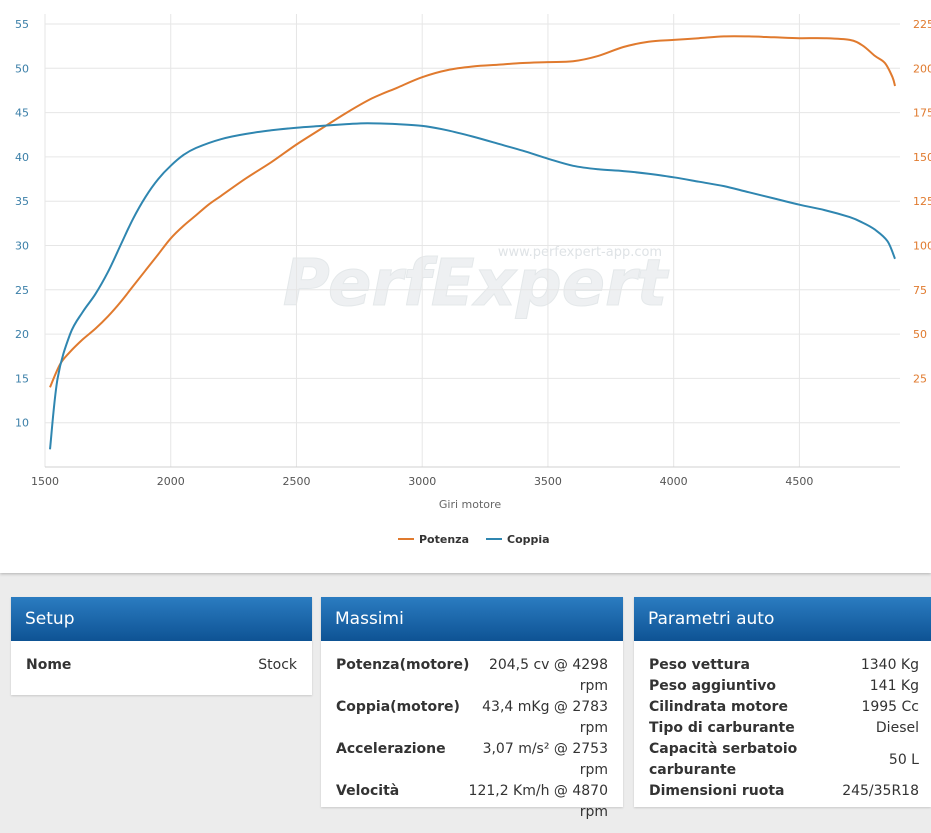 Image resolution: width=931 pixels, height=833 pixels. What do you see at coordinates (444, 539) in the screenshot?
I see `legend-label-potenza: Potenza` at bounding box center [444, 539].